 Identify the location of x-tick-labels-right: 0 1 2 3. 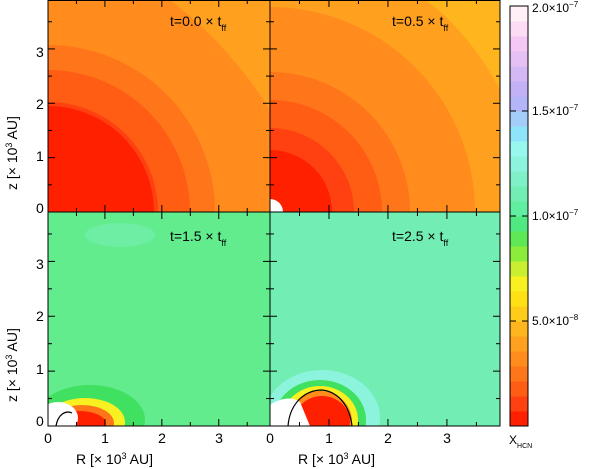
(358, 438).